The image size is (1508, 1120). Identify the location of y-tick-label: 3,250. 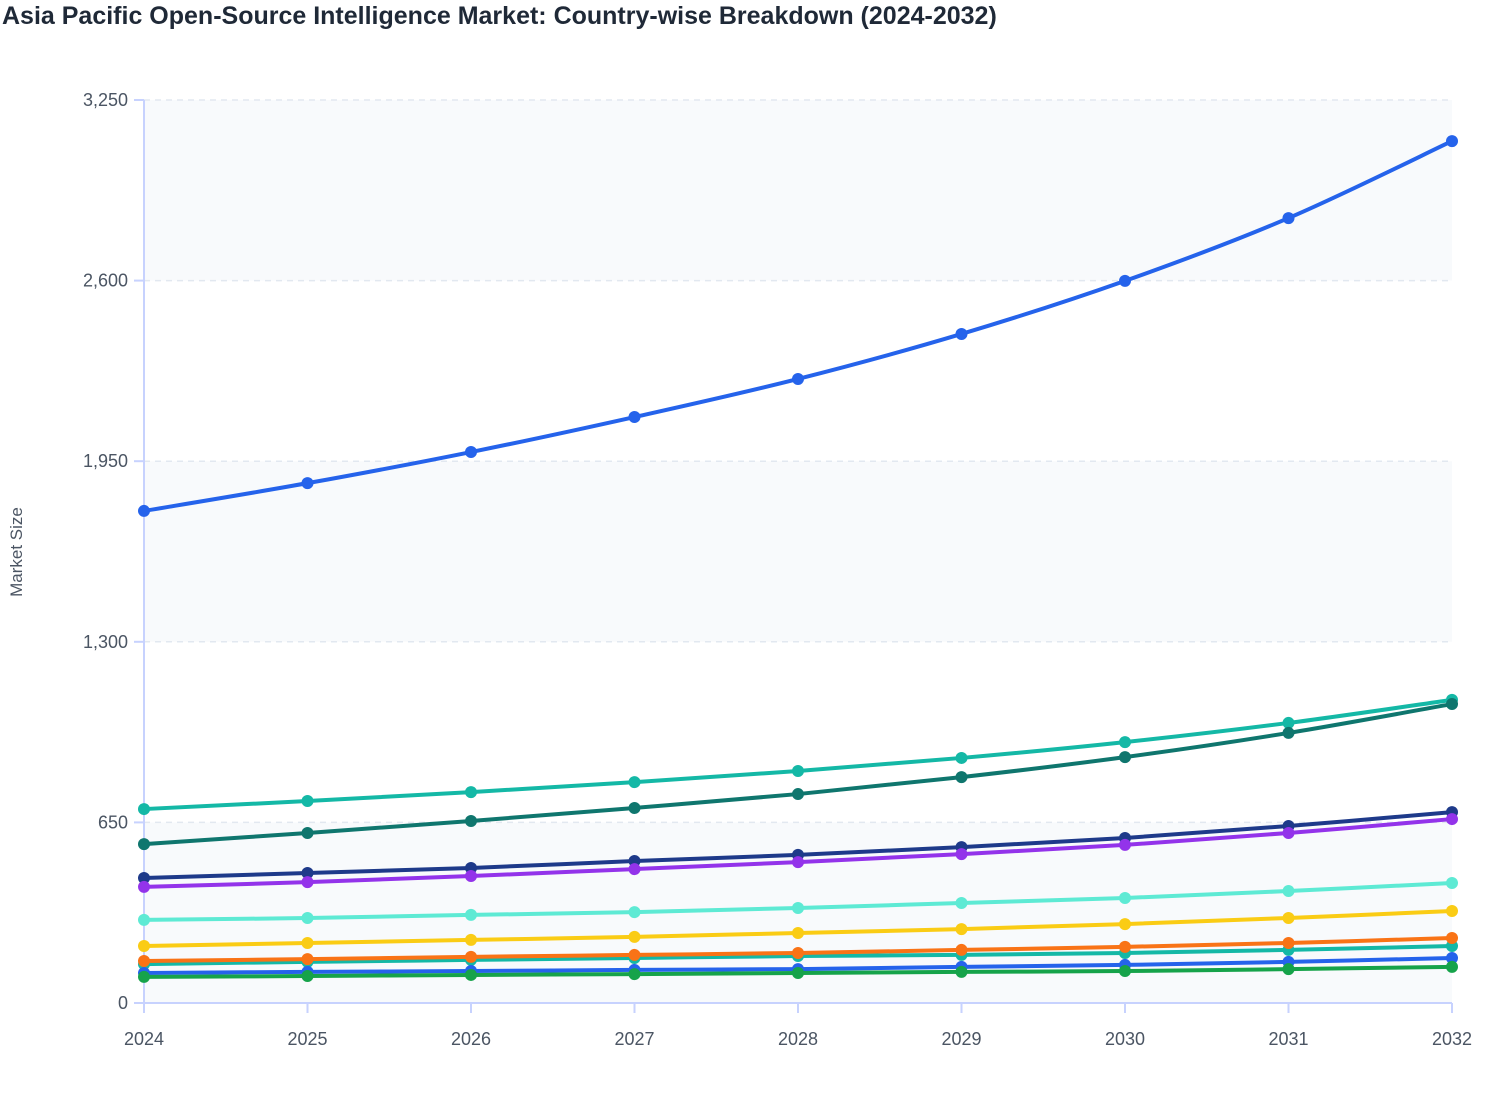
(105, 100).